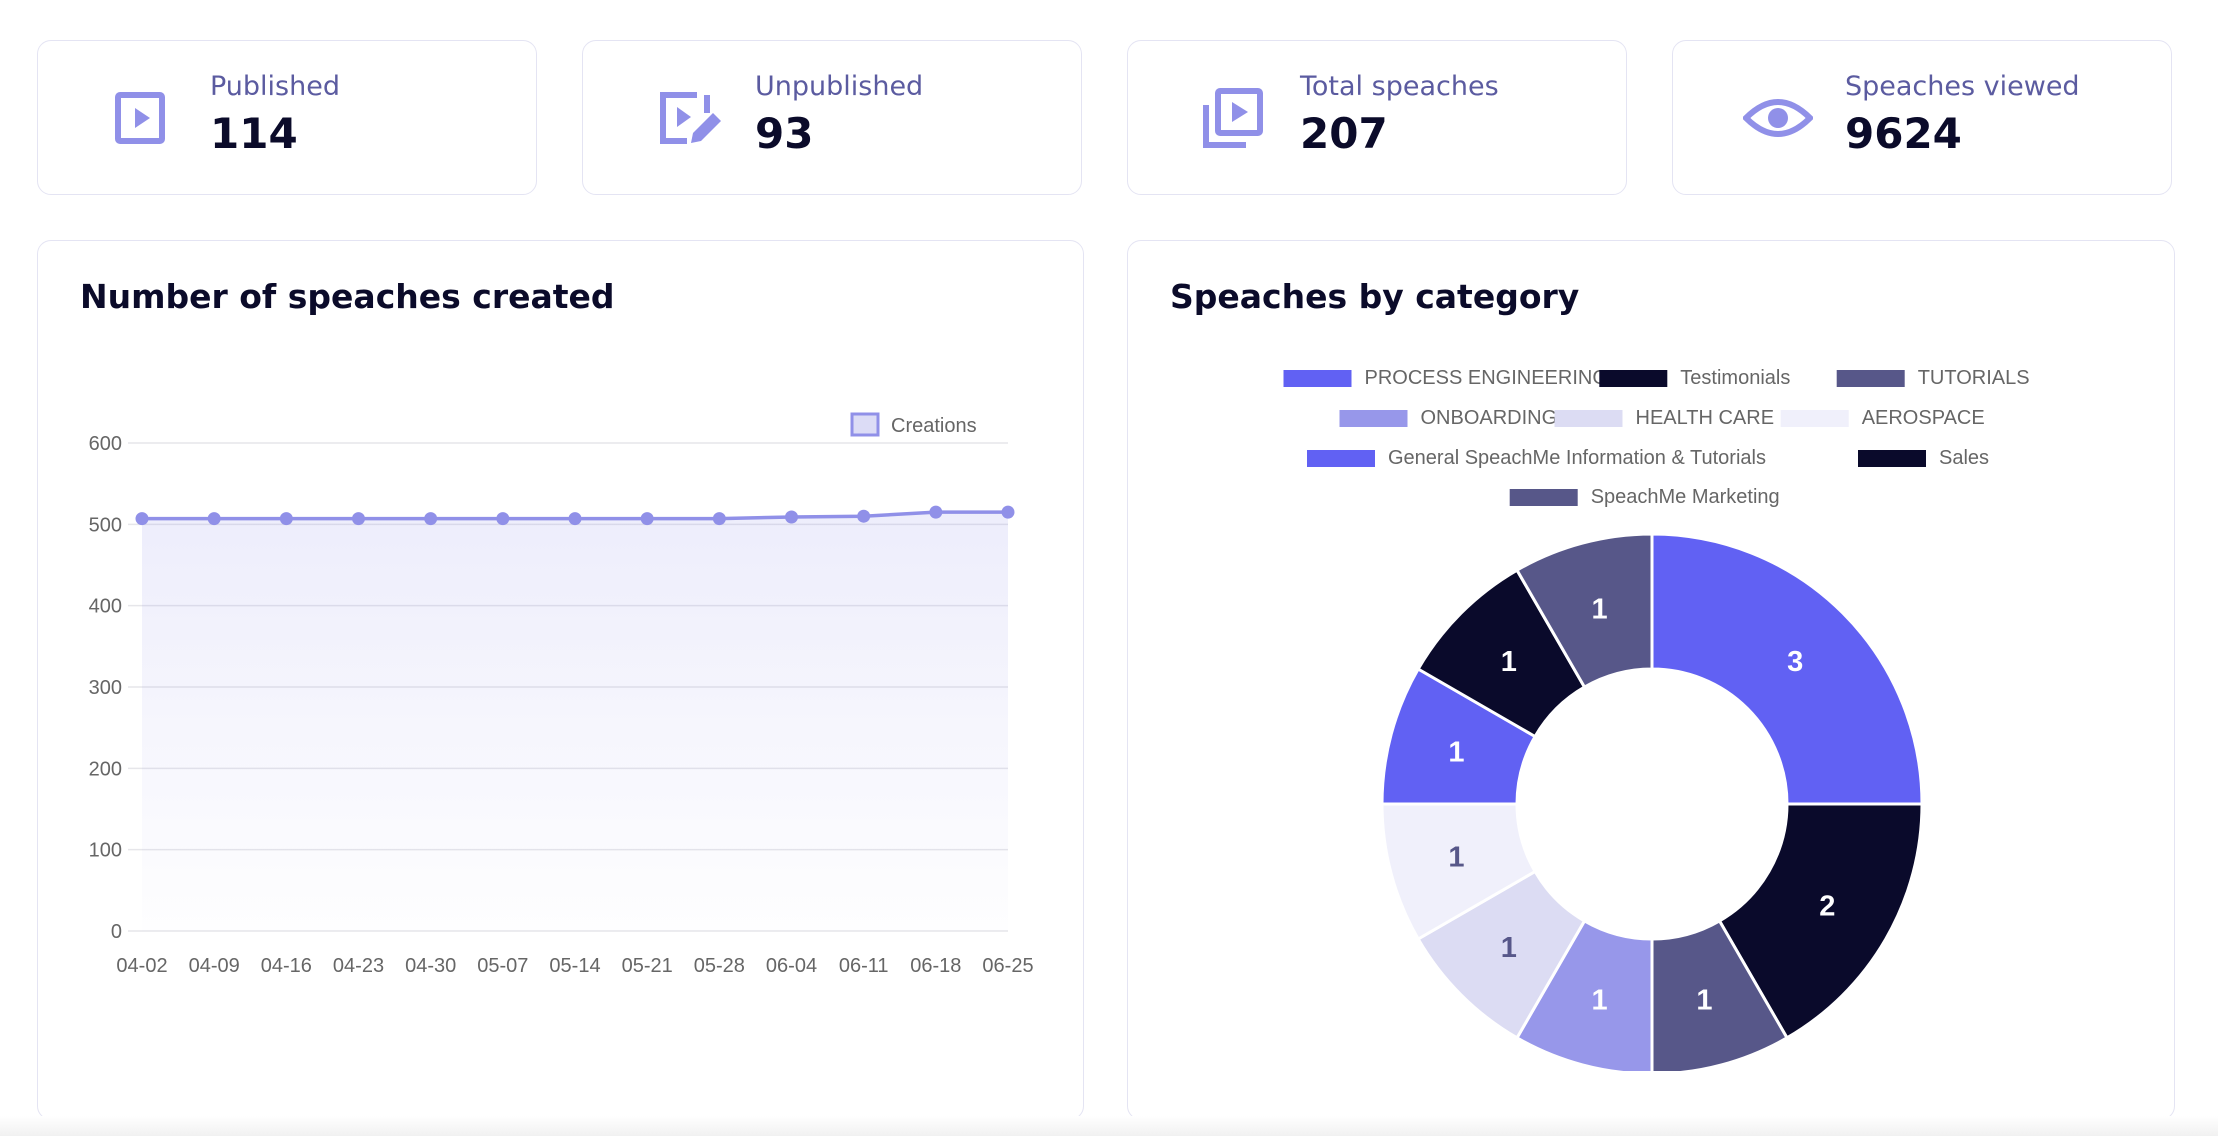  I want to click on x-tick-label: 05-28, so click(719, 966).